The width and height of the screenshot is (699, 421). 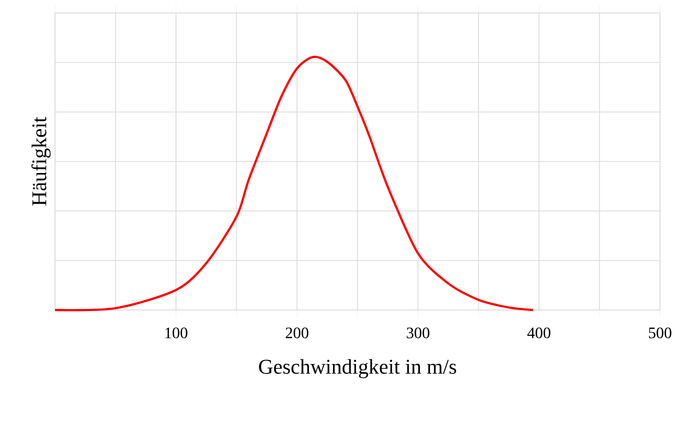 What do you see at coordinates (357, 368) in the screenshot?
I see `x-axis-title: Geschwindigkeit in m/s` at bounding box center [357, 368].